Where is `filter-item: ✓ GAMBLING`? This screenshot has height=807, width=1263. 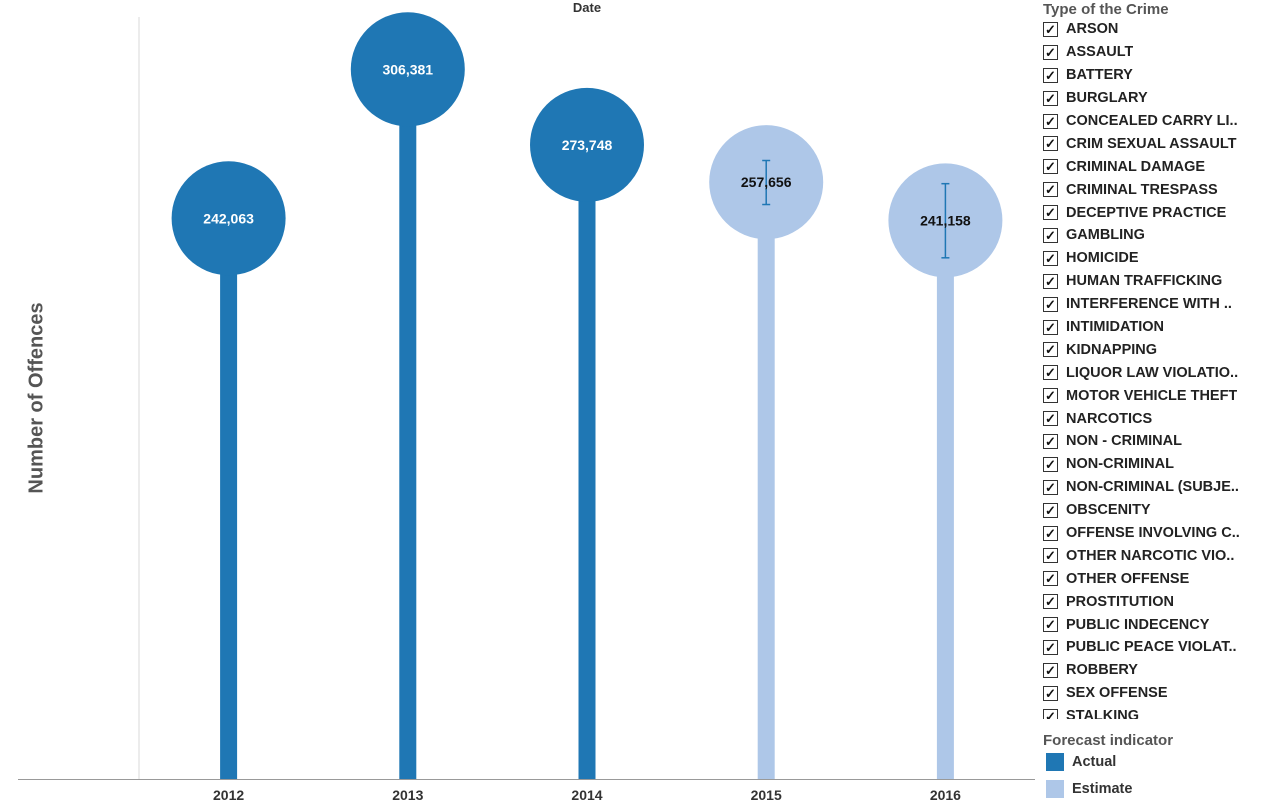
filter-item: ✓ GAMBLING is located at coordinates (1152, 235).